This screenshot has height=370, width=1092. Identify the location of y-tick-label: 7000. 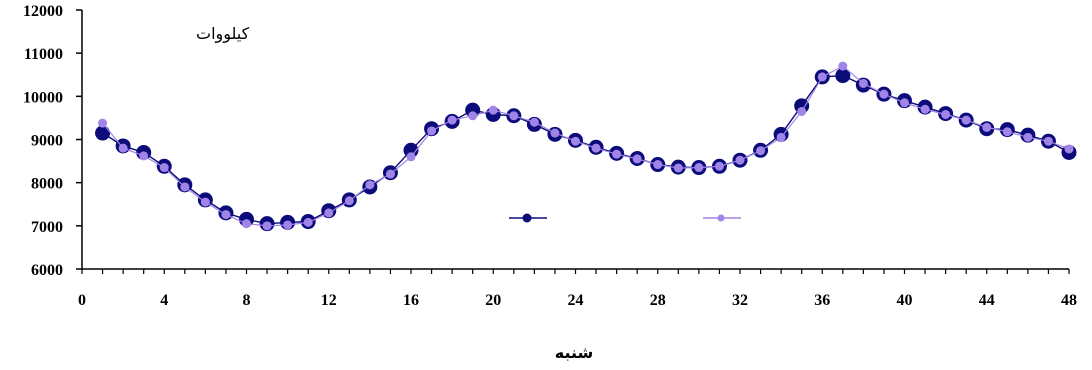
(47, 227).